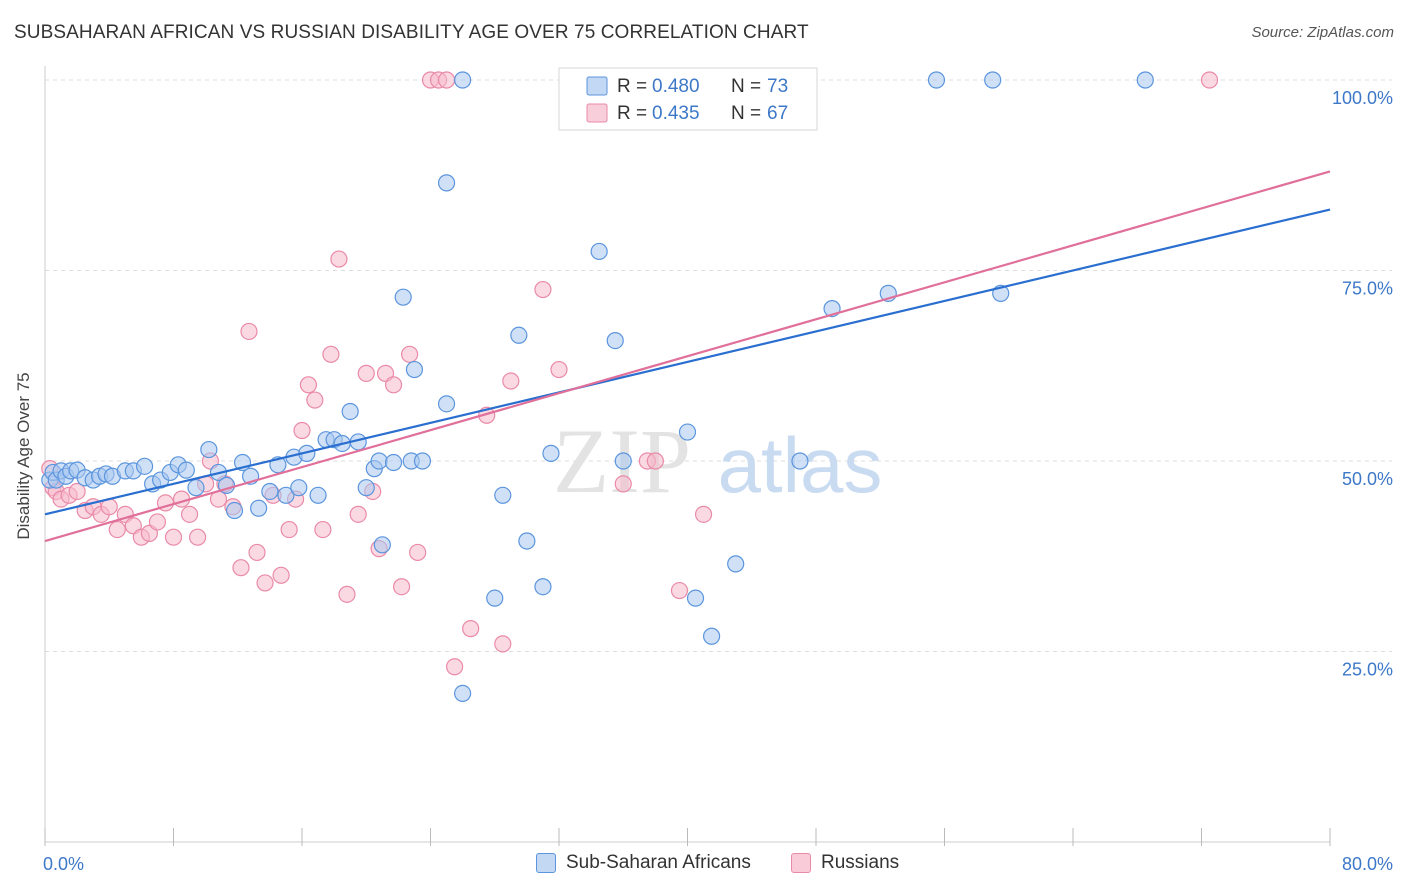 This screenshot has height=892, width=1406. What do you see at coordinates (597, 86) in the screenshot?
I see `legend-swatch-blue` at bounding box center [597, 86].